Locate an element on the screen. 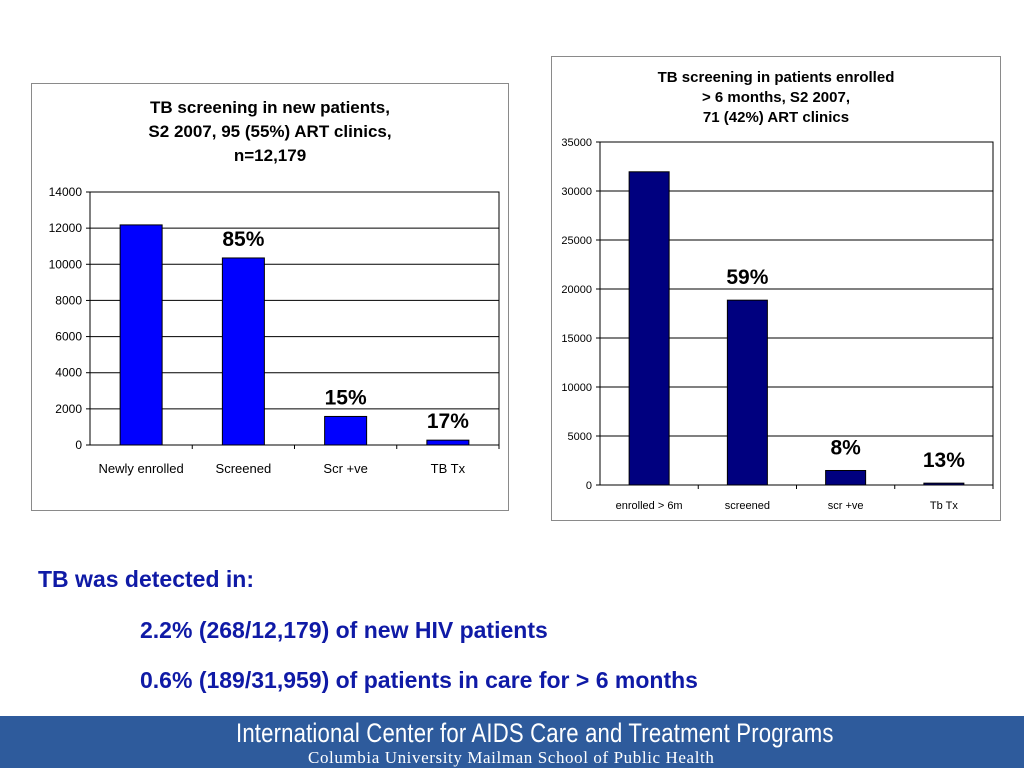 The width and height of the screenshot is (1024, 768). x-category-label: TB Tx is located at coordinates (448, 468).